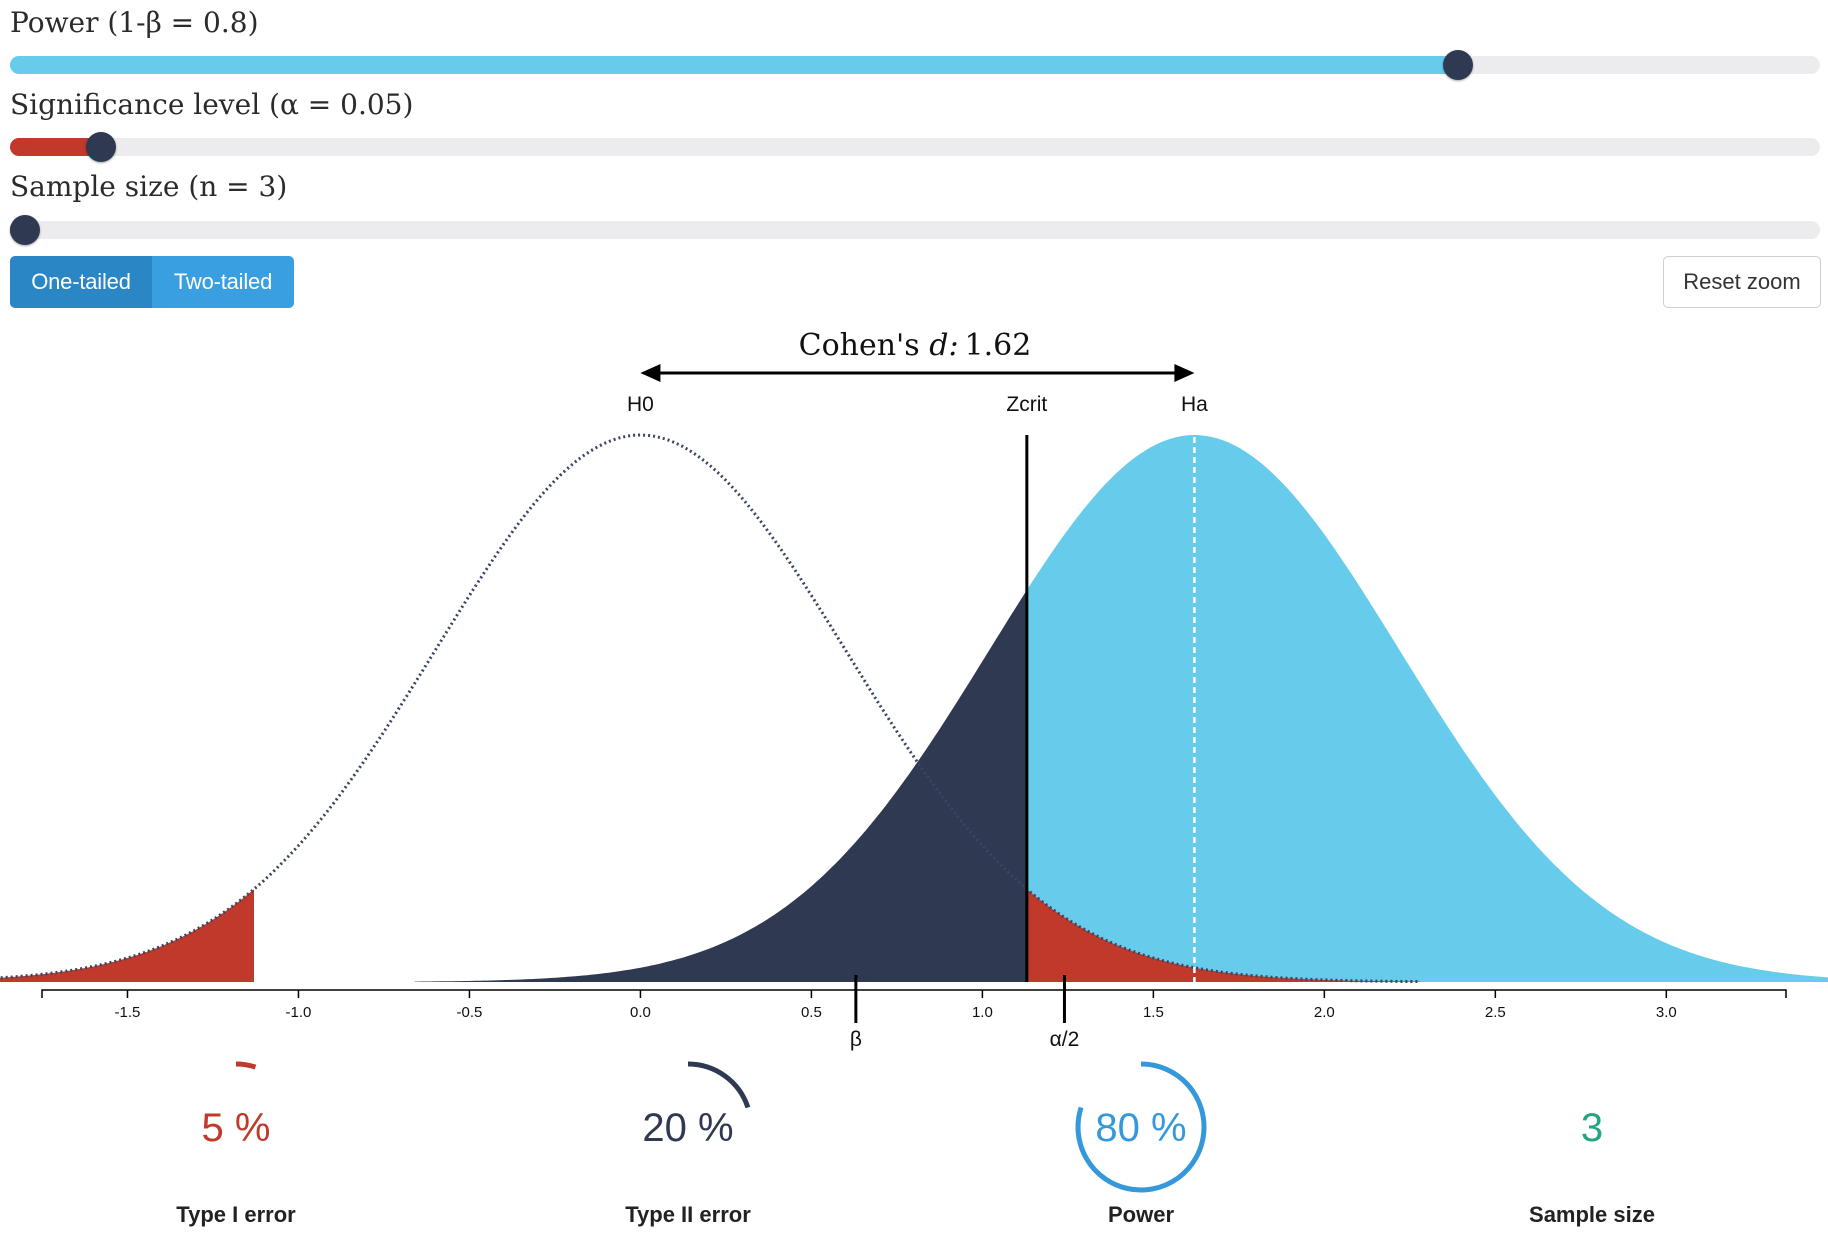  Describe the element at coordinates (687, 1128) in the screenshot. I see `type-ii-error-value: 20 %` at that location.